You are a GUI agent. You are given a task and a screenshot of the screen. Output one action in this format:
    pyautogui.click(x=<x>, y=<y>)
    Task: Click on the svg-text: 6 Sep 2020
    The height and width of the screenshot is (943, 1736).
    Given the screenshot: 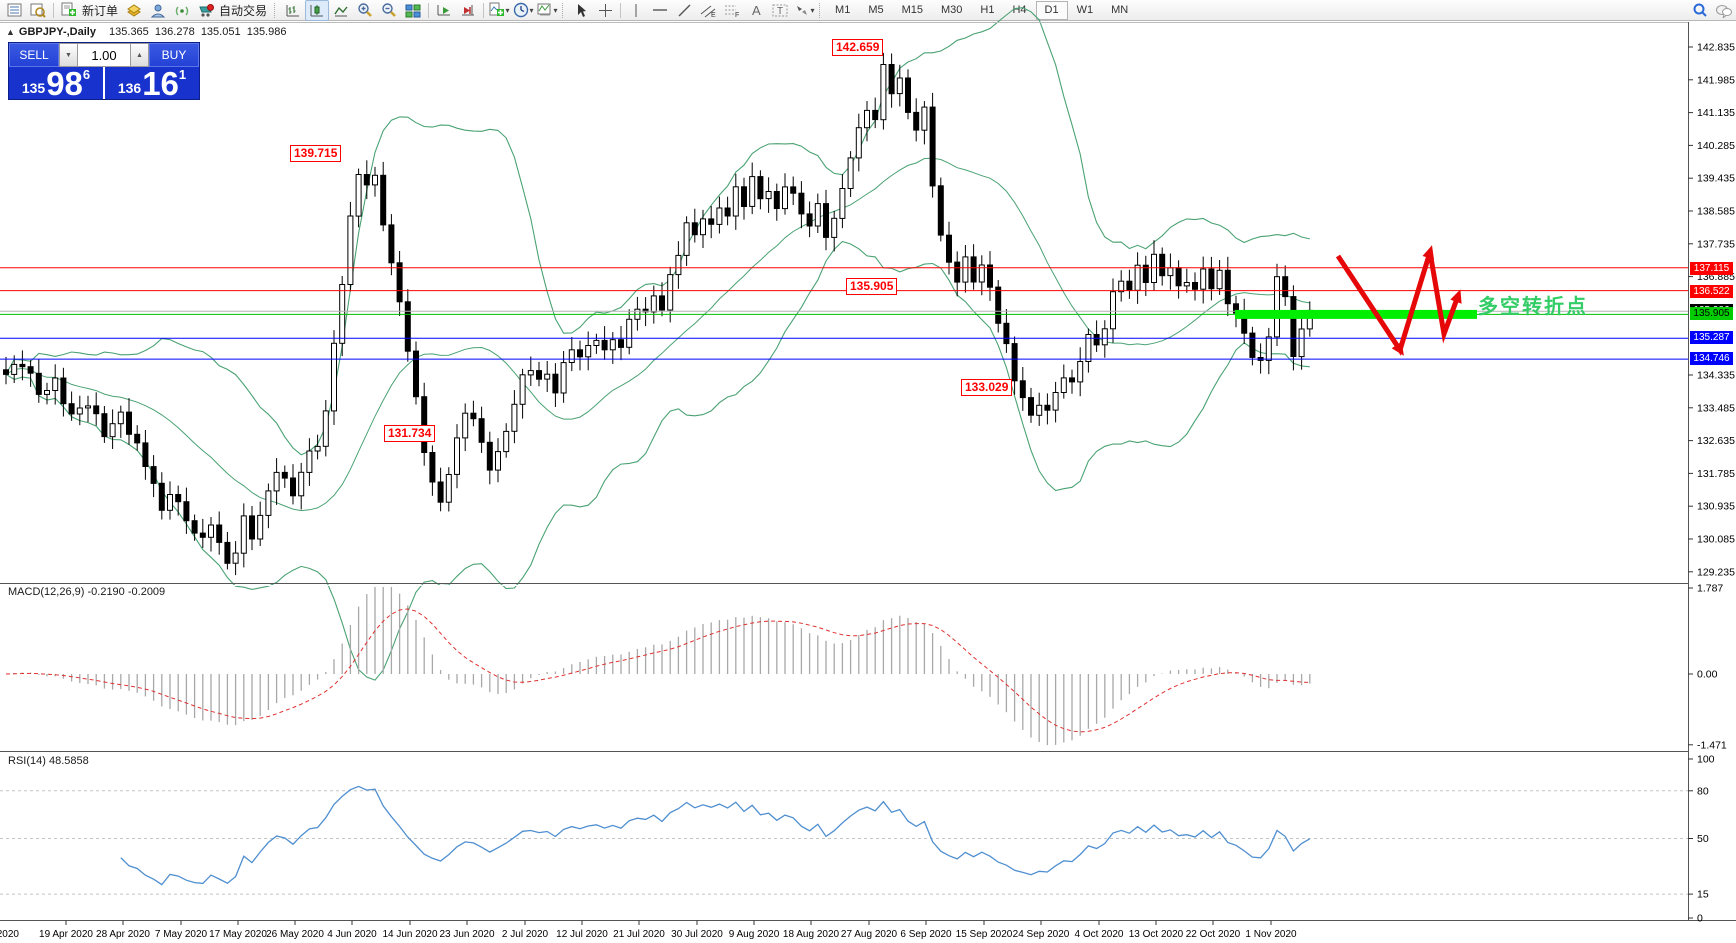 What is the action you would take?
    pyautogui.click(x=926, y=934)
    